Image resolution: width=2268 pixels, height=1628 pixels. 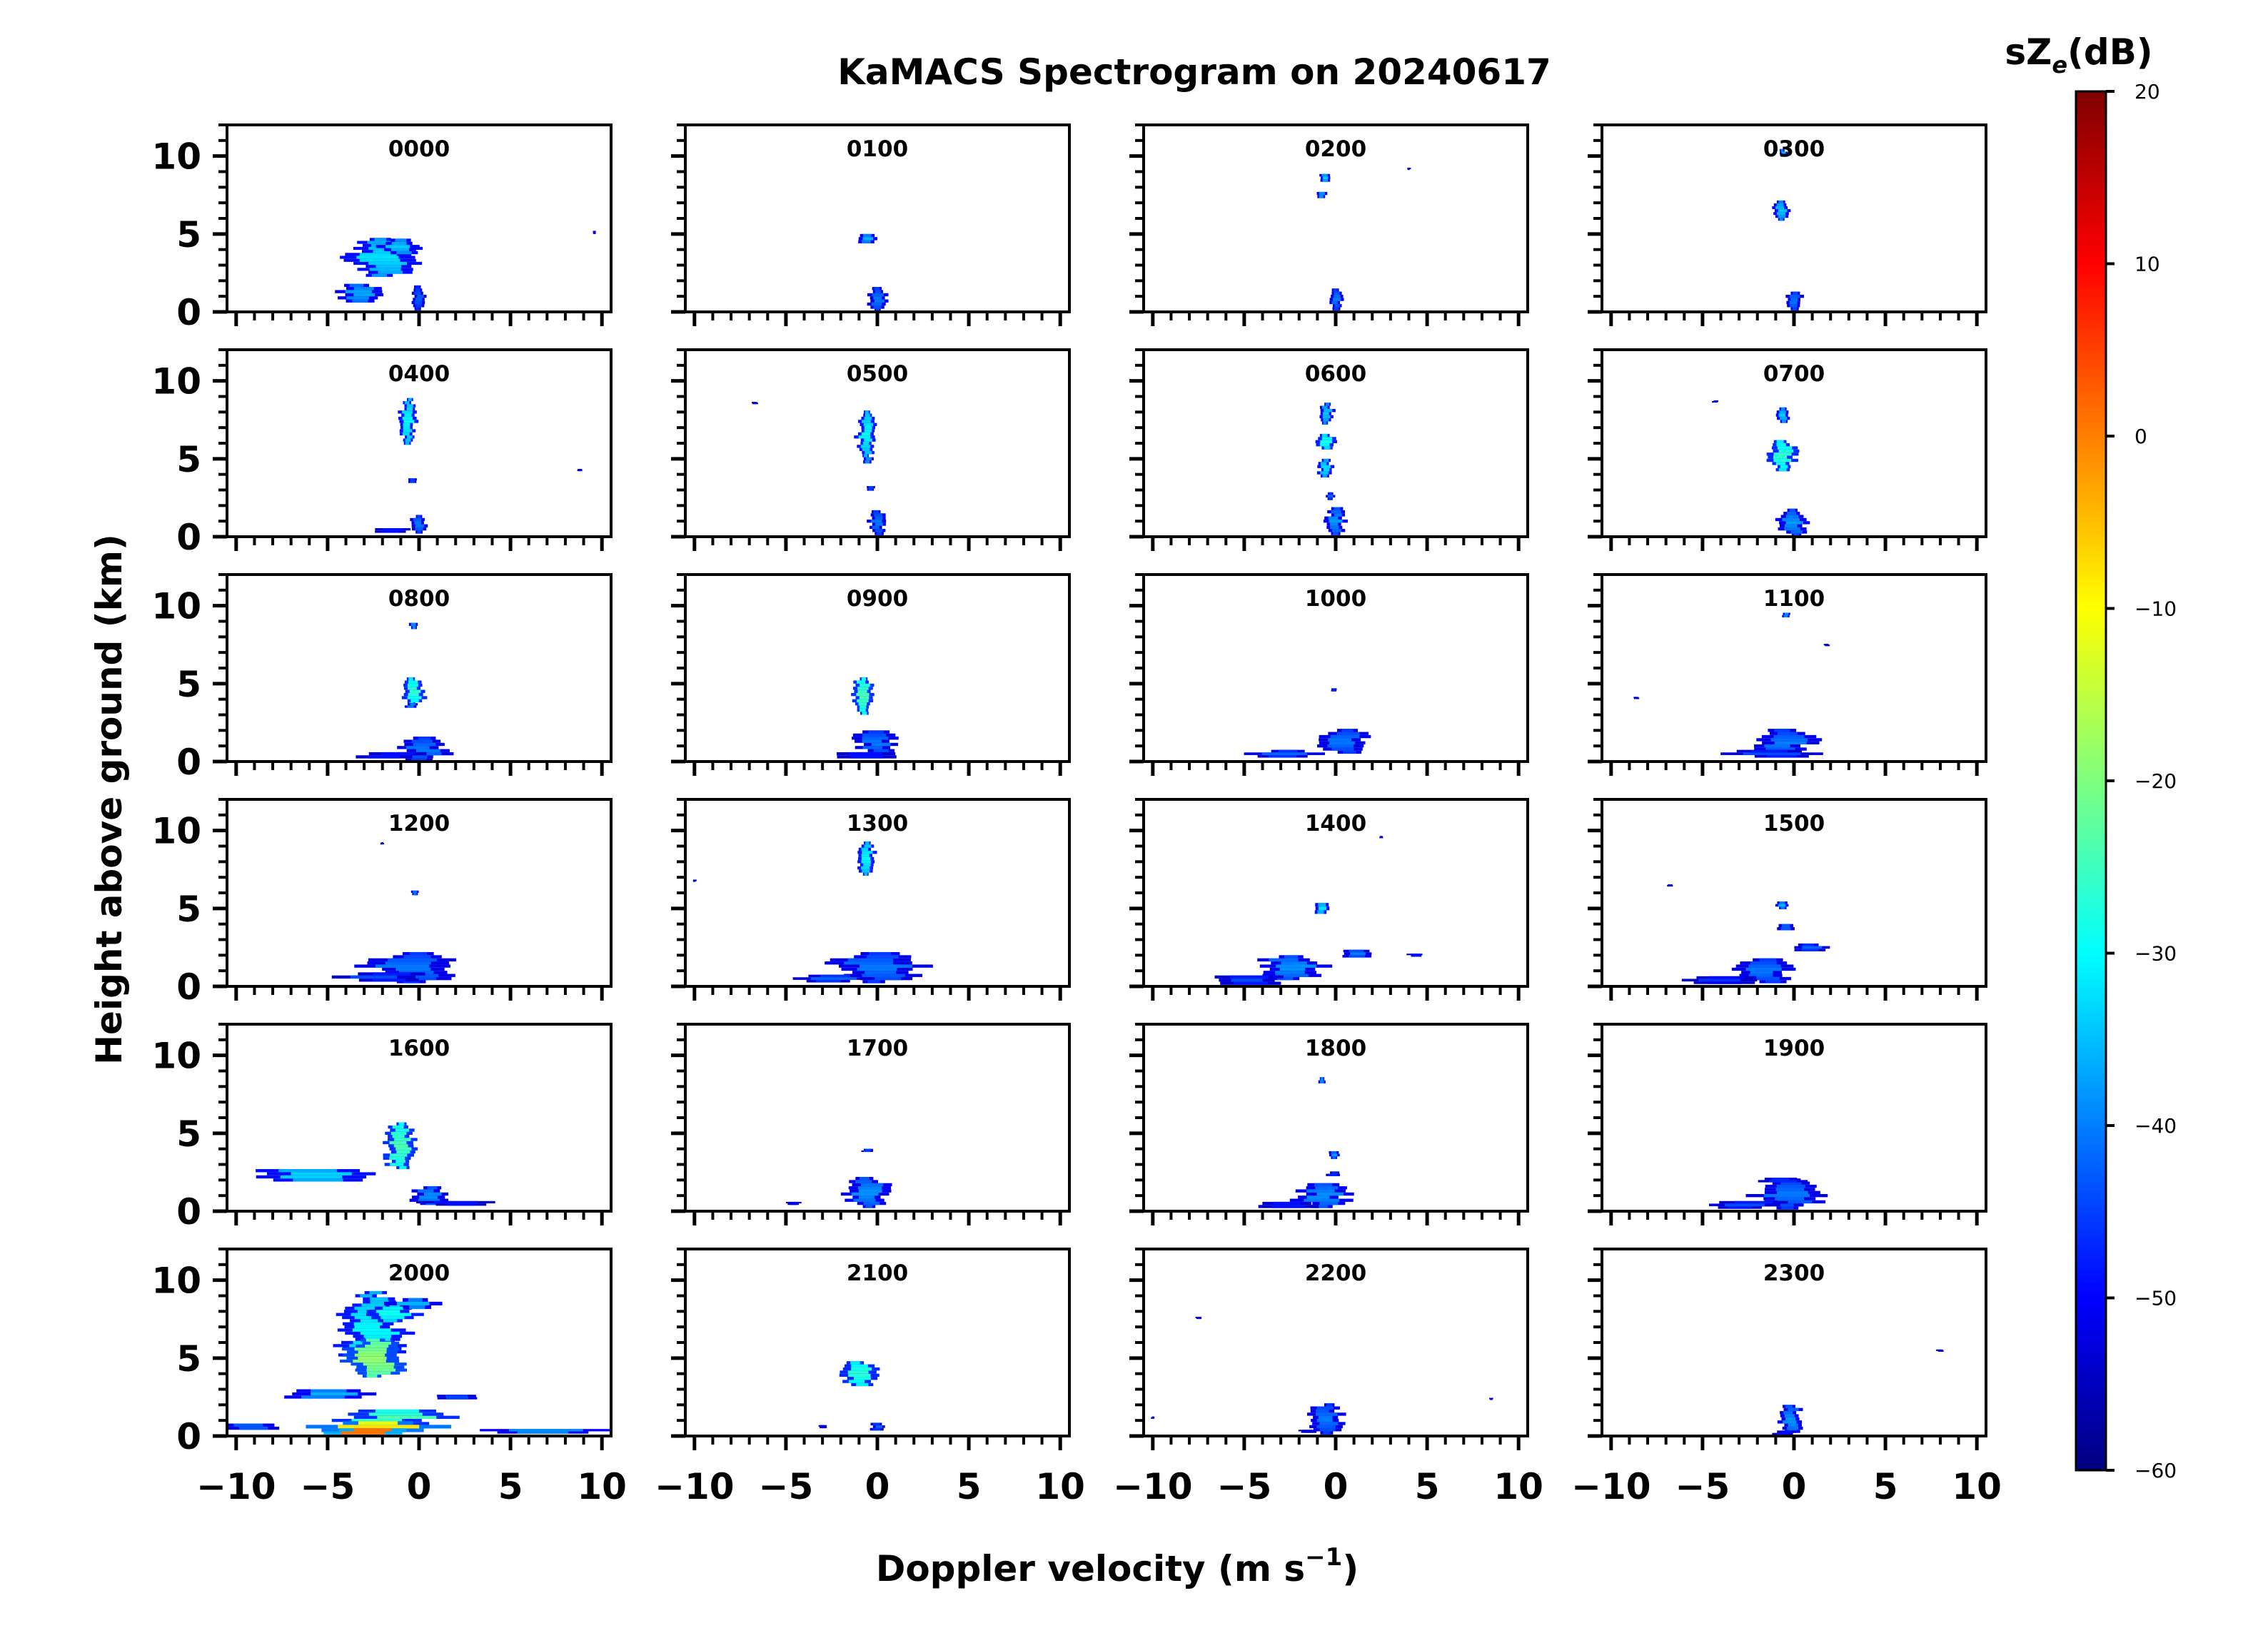 I want to click on x-tick-label: 0, so click(x=1794, y=1486).